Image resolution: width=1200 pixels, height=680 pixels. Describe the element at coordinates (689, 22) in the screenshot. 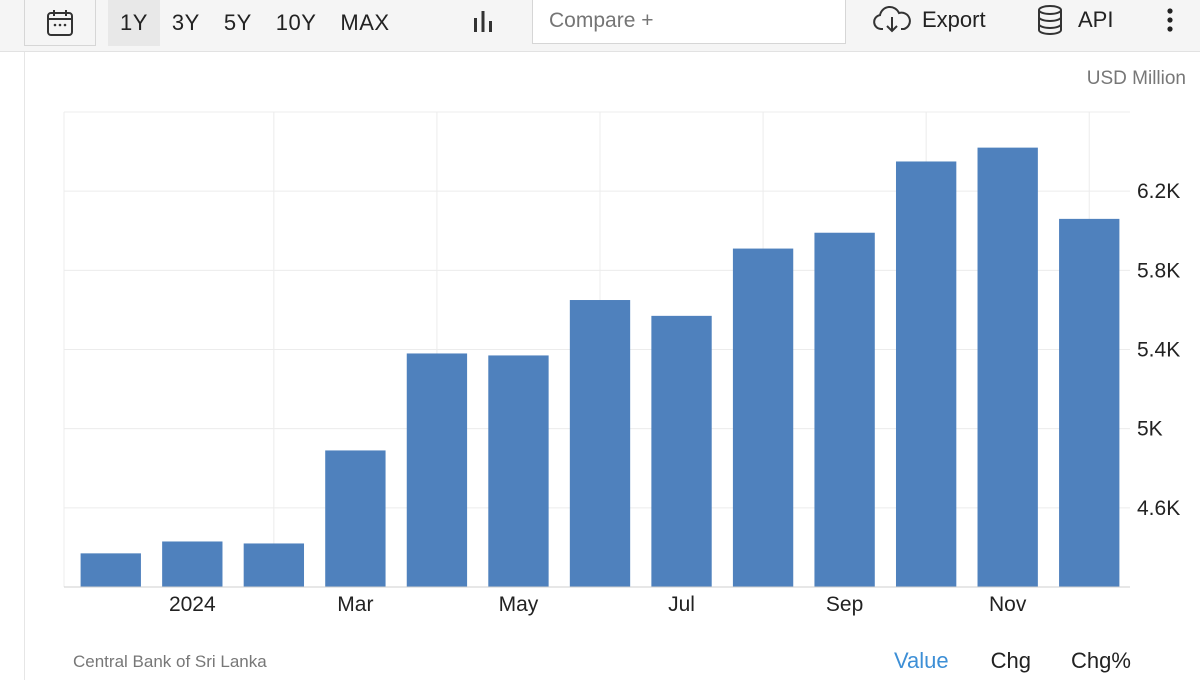

I see `compare-input` at that location.